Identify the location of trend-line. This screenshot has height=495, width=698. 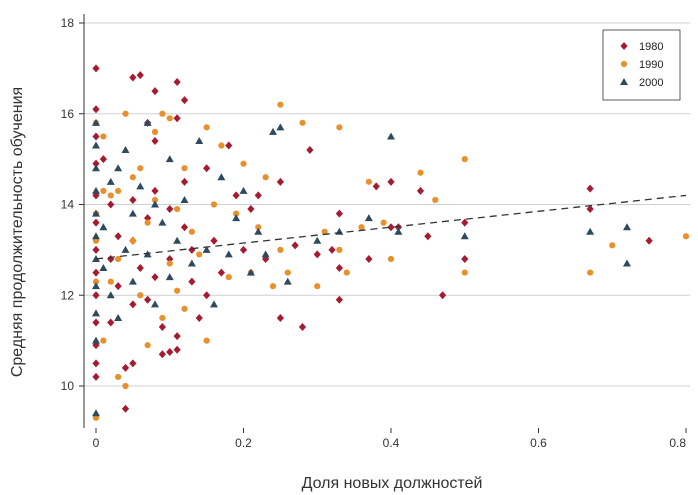
(391, 227).